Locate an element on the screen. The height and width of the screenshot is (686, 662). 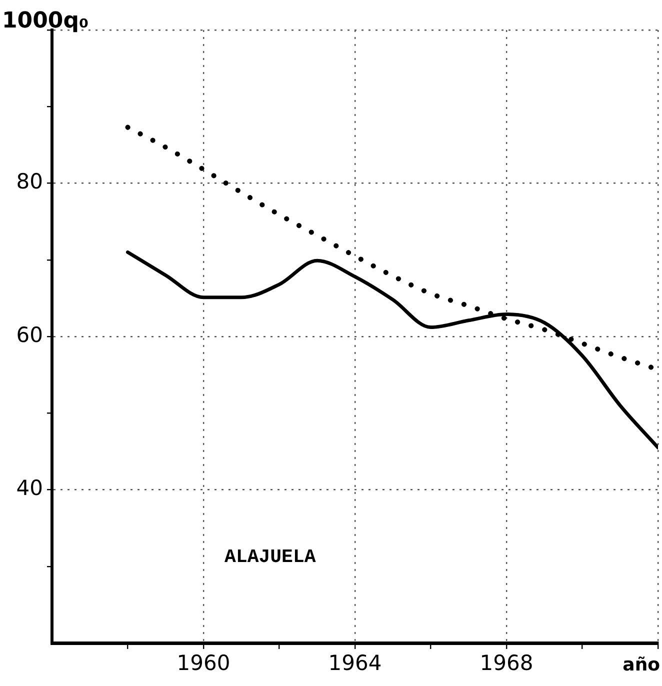
x-tick-label: 1964 is located at coordinates (355, 663).